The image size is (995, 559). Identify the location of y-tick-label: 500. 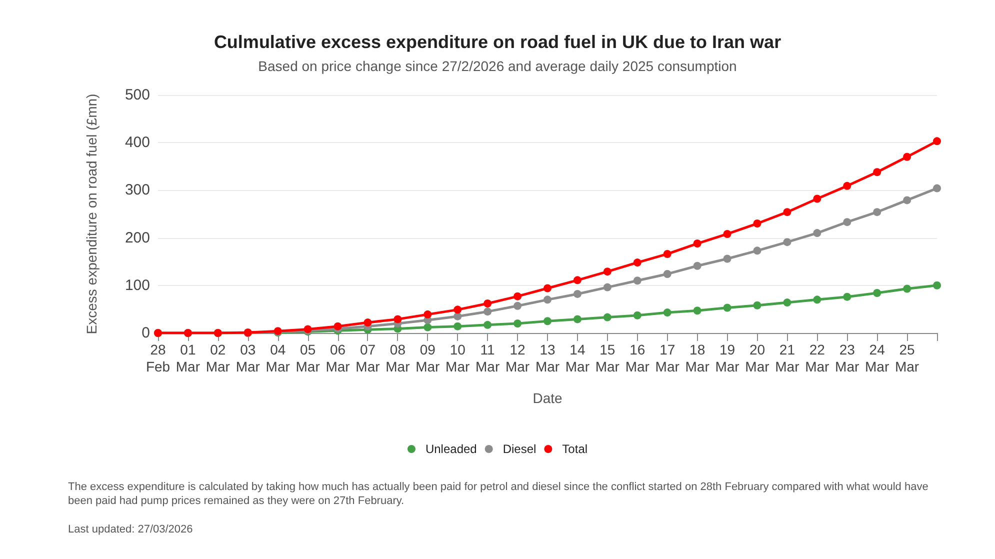
(137, 95).